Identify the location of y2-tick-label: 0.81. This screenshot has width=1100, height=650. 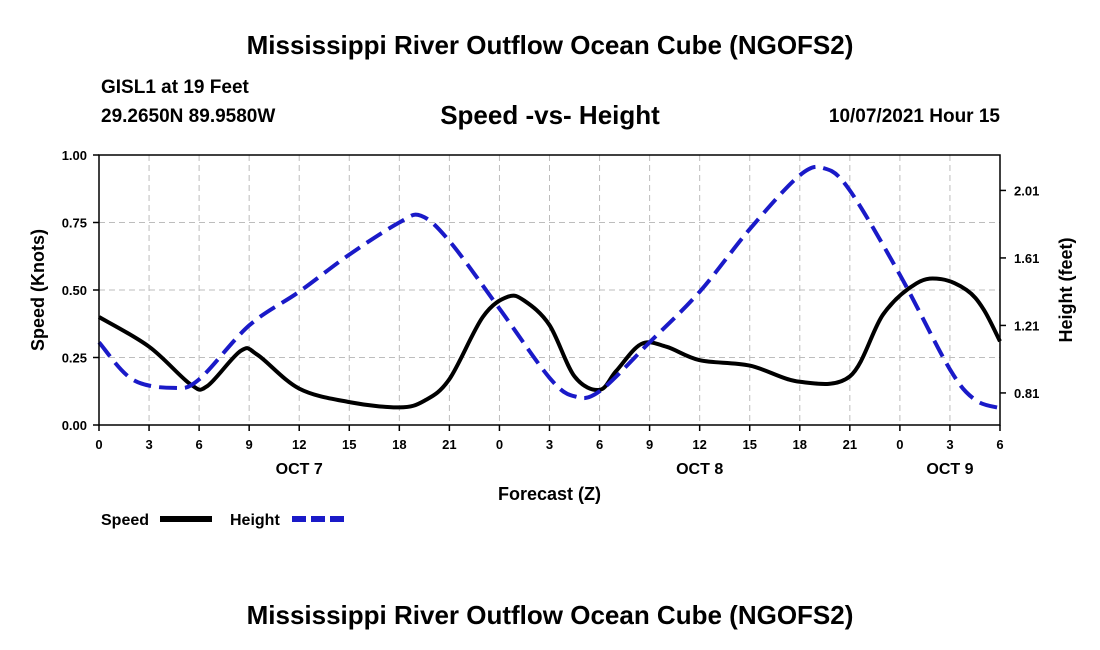
(1026, 393).